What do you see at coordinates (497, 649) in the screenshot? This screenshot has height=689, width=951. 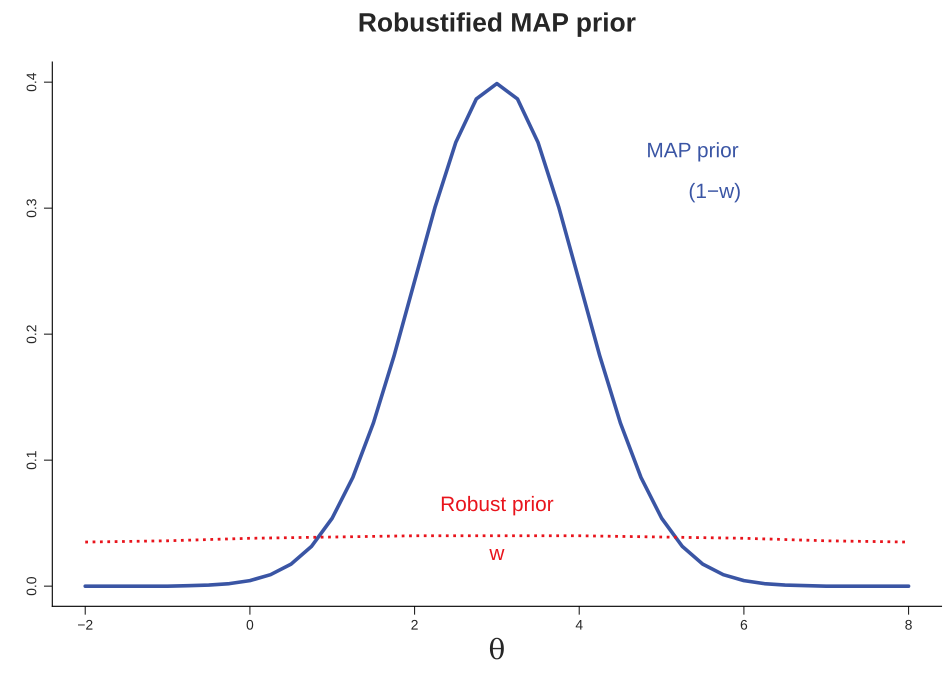 I see `x-axis-title: θ` at bounding box center [497, 649].